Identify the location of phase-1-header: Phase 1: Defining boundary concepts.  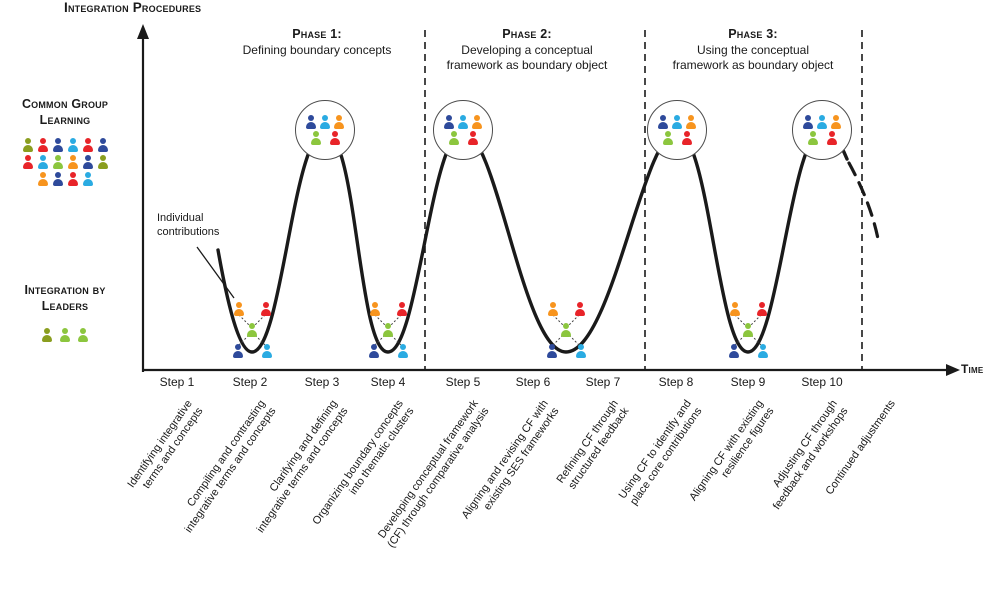
(317, 42).